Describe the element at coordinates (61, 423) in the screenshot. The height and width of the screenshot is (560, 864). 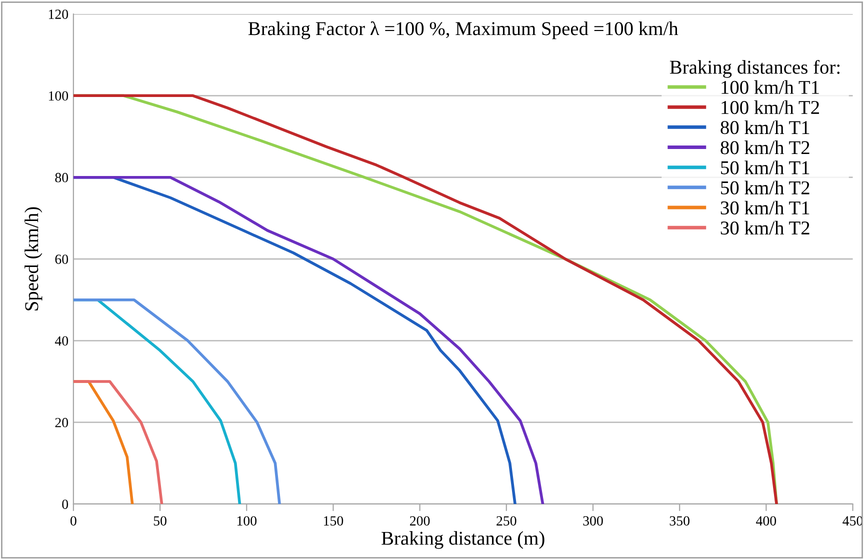
I see `y-tick-label: 20` at that location.